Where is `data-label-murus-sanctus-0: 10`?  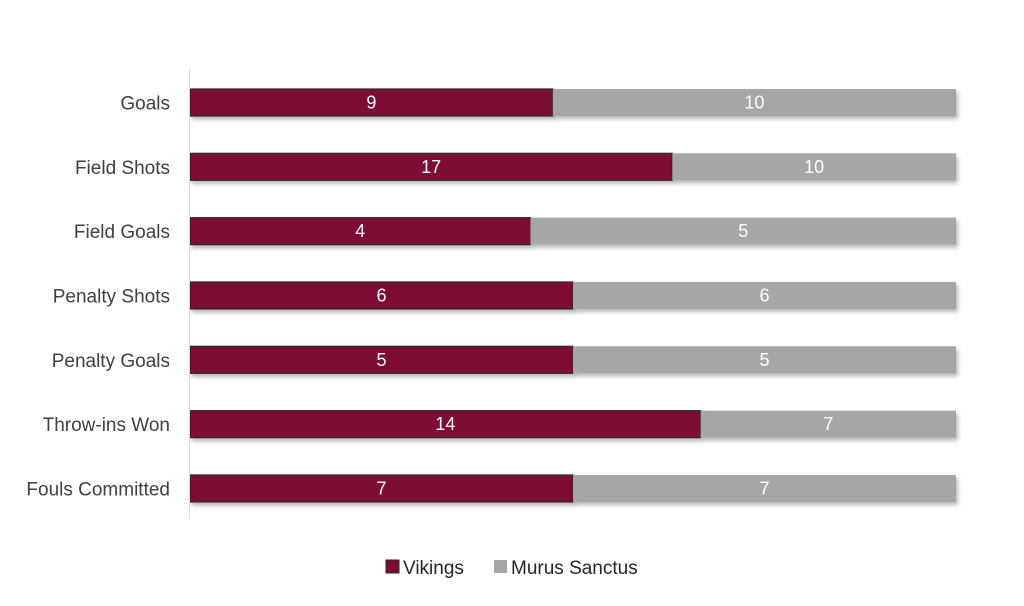 data-label-murus-sanctus-0: 10 is located at coordinates (754, 103).